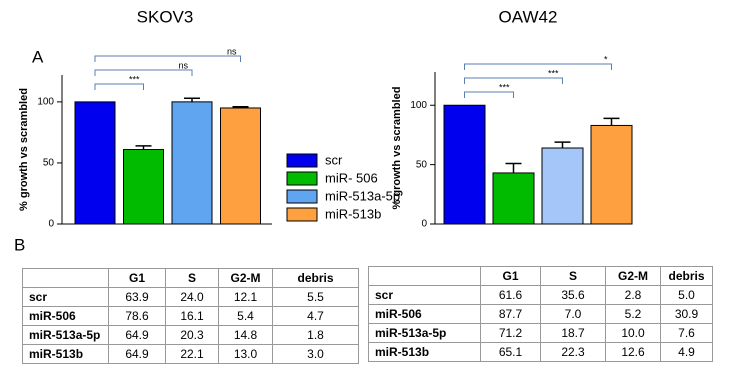  Describe the element at coordinates (334, 159) in the screenshot. I see `legend-label: scr` at that location.